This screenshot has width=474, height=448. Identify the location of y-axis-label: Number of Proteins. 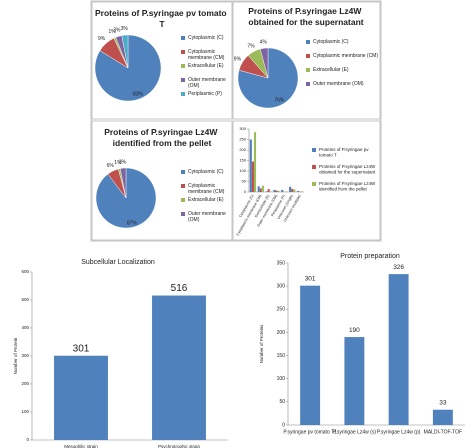
(261, 344).